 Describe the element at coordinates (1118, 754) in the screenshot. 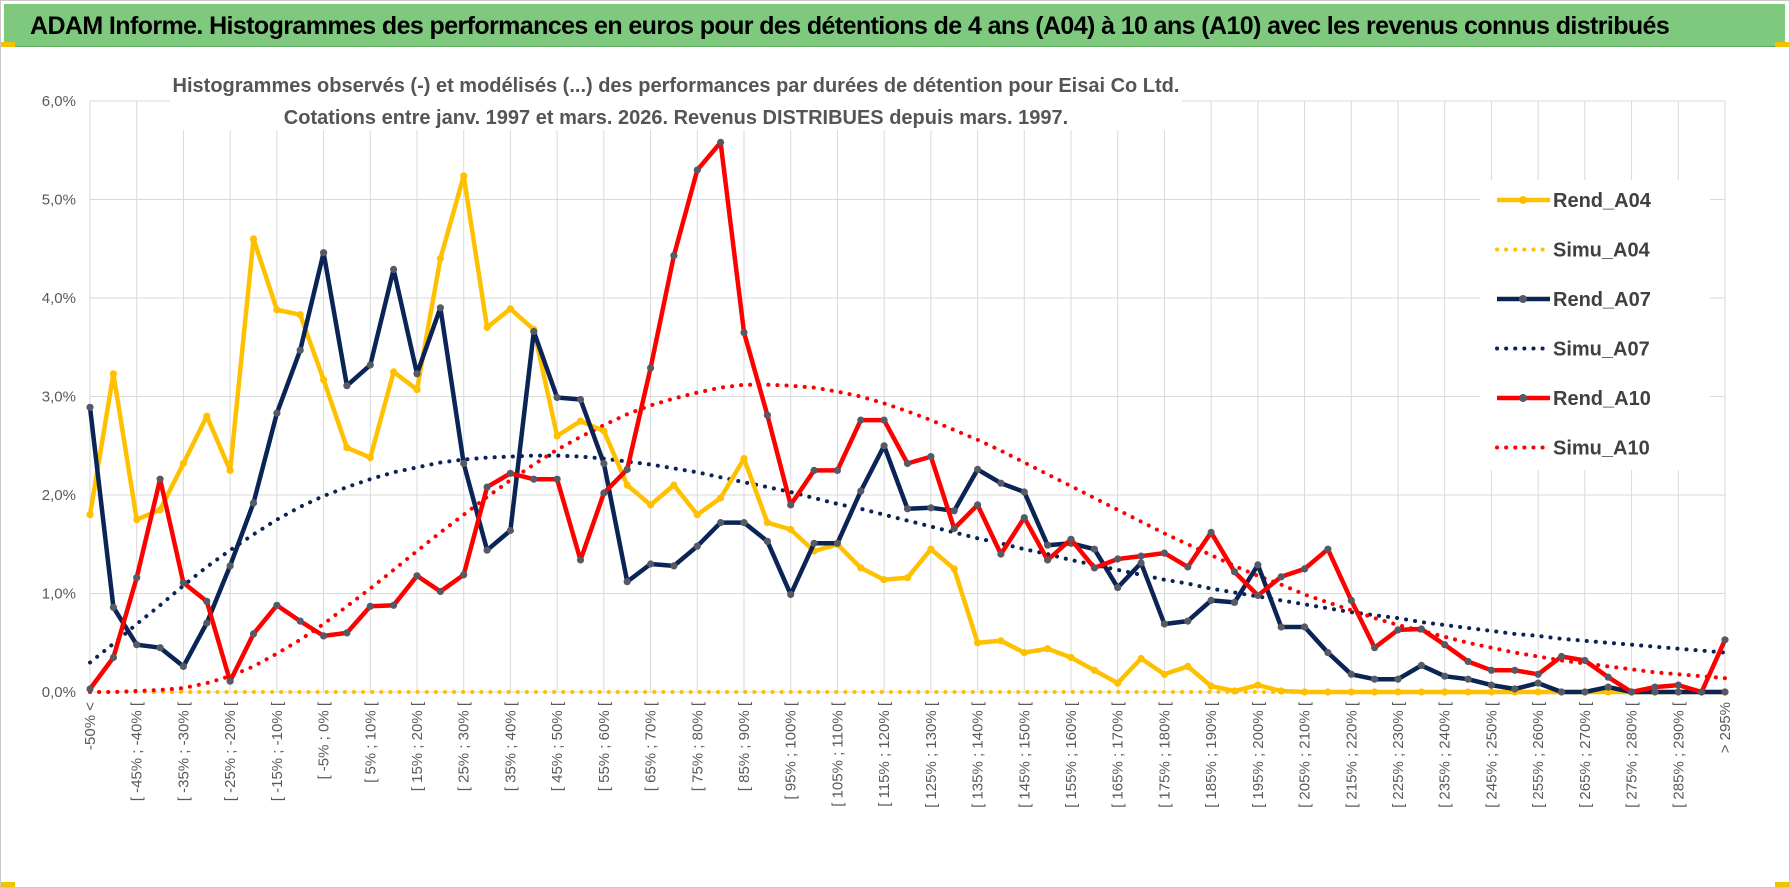

I see `x-tick-label: [ 165% ; 170% [` at that location.